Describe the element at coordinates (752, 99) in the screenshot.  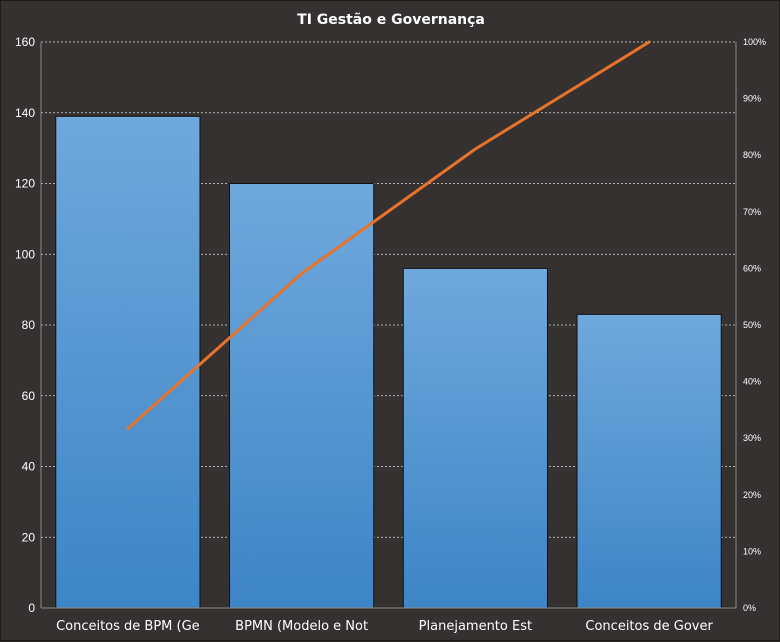
I see `y2-tick-label: 90%` at that location.